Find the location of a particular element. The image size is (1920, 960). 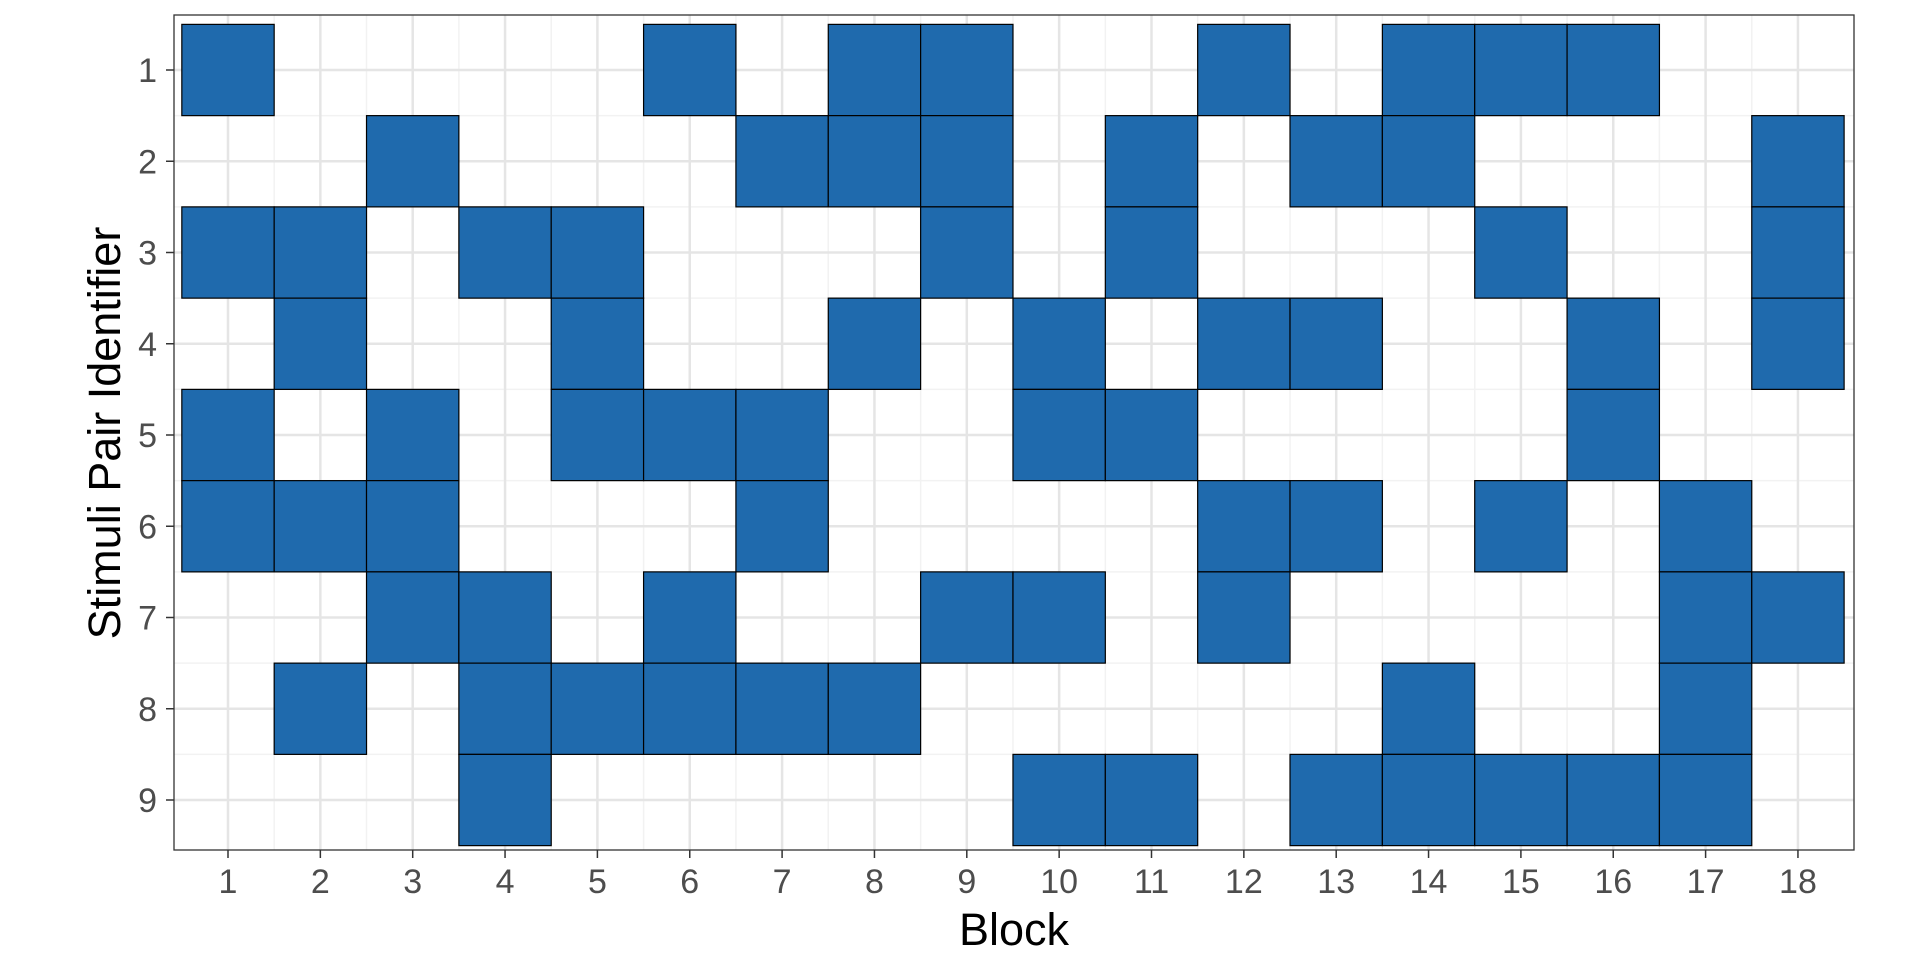

y-tick-label: 4 is located at coordinates (147, 345).